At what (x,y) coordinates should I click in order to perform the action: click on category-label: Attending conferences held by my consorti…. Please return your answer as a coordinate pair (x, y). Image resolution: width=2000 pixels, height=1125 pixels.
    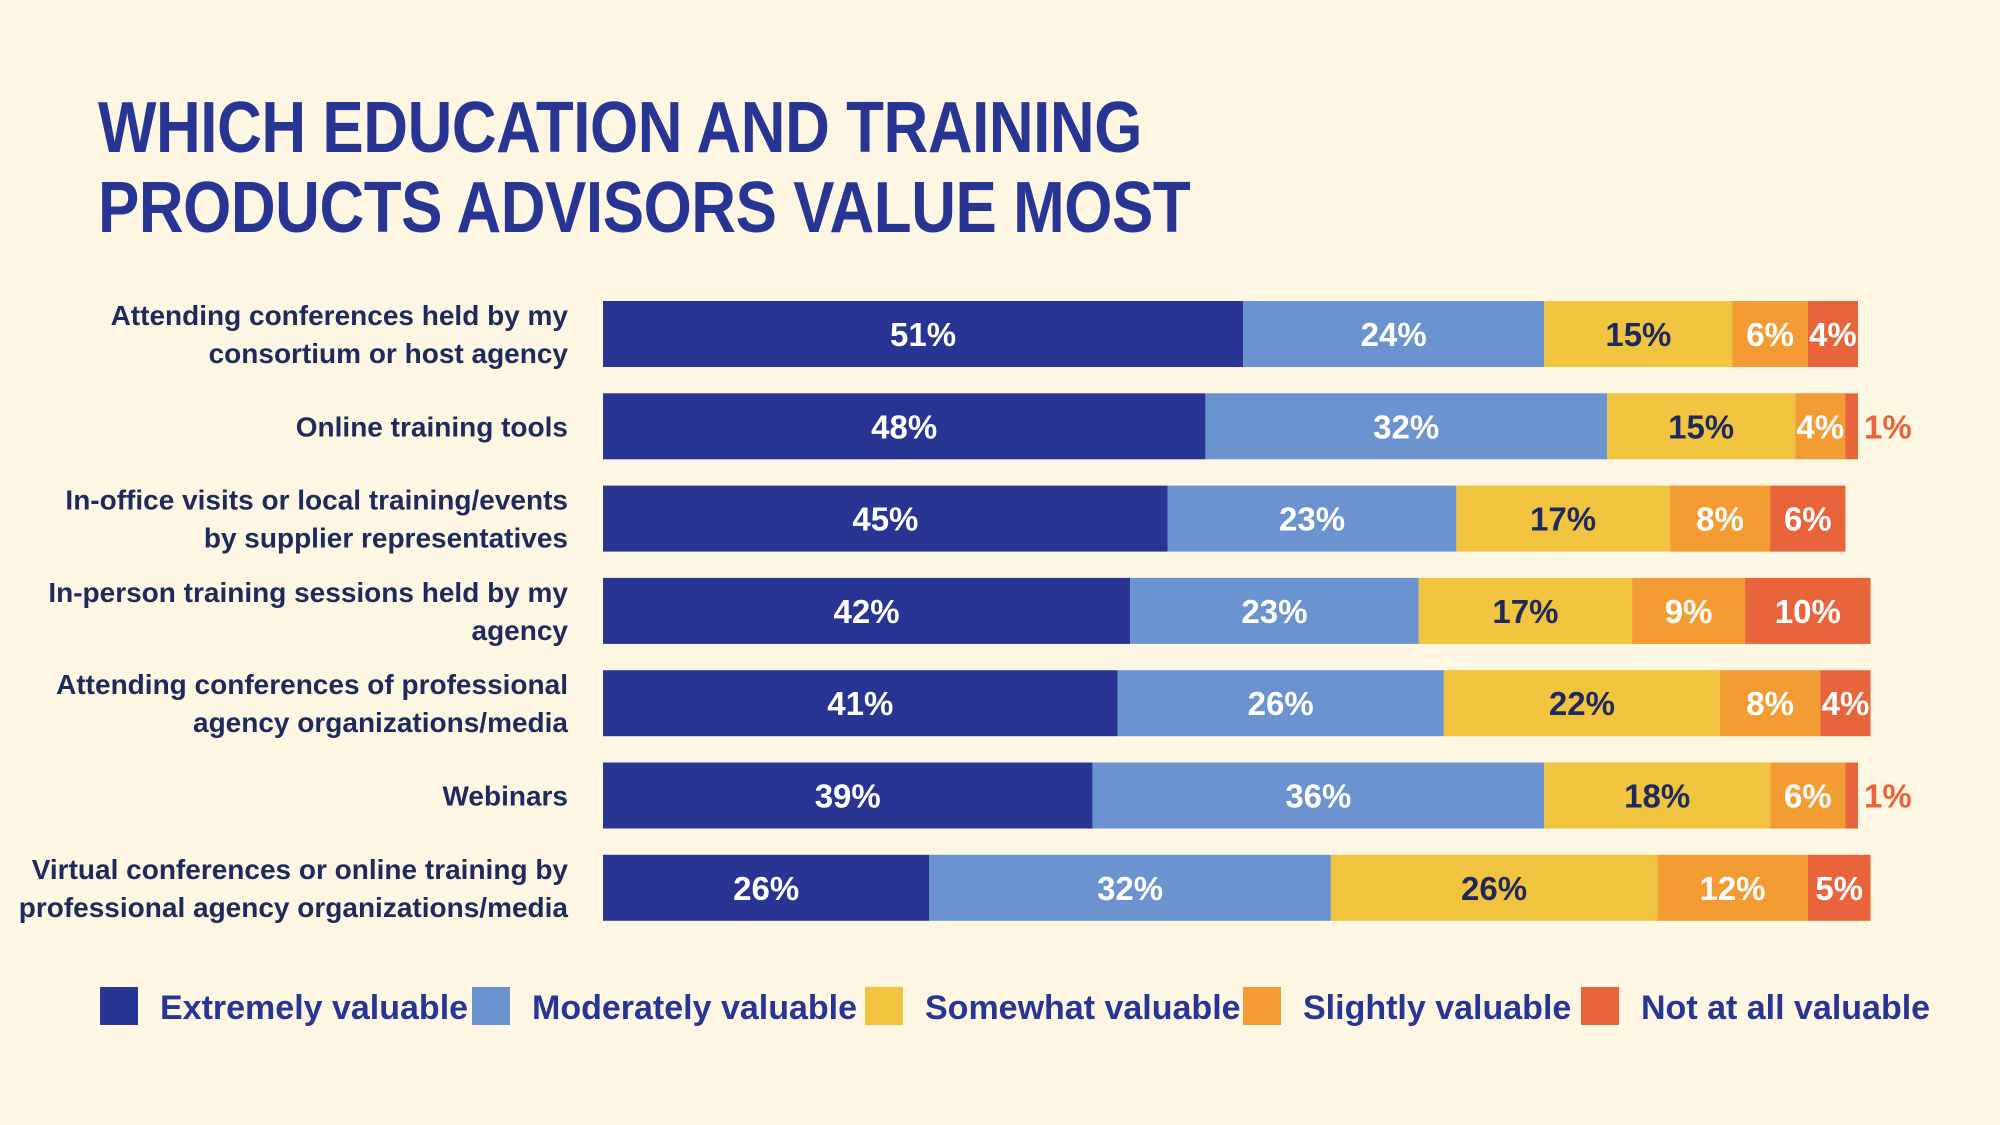
    Looking at the image, I should click on (340, 334).